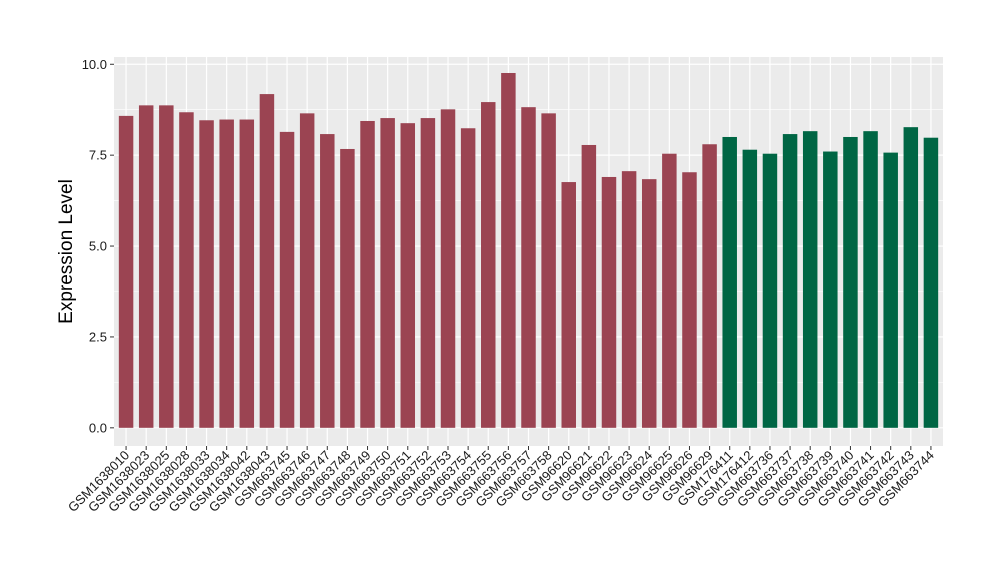 The height and width of the screenshot is (580, 1000). I want to click on bar-GSM663749, so click(367, 274).